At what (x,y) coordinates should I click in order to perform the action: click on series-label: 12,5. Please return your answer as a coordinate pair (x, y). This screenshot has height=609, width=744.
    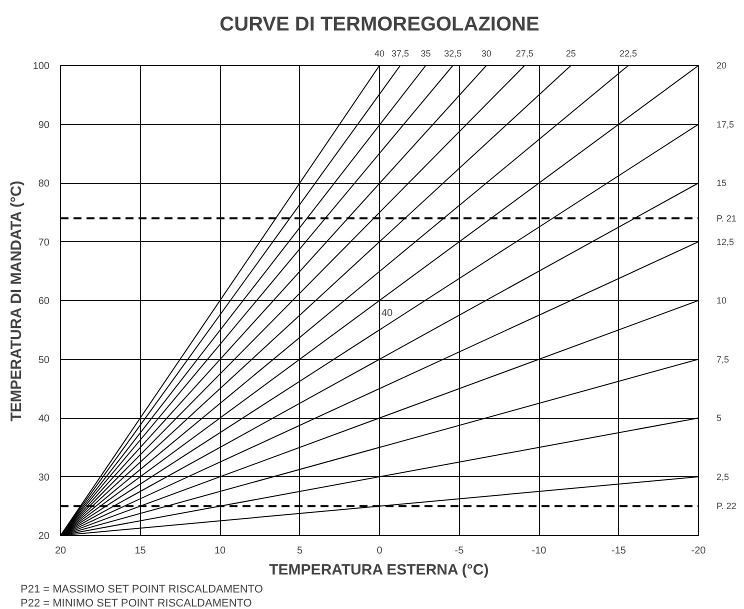
    Looking at the image, I should click on (725, 241).